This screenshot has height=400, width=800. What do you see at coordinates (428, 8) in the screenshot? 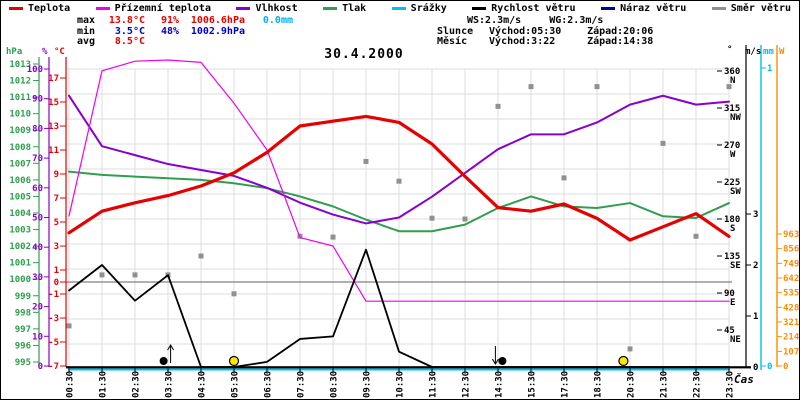
I see `legend-label: Srážky` at bounding box center [428, 8].